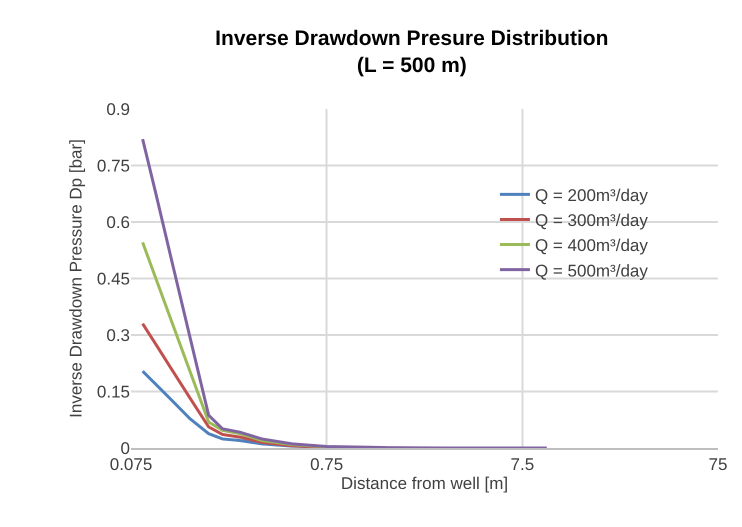 The height and width of the screenshot is (527, 742). Describe the element at coordinates (113, 392) in the screenshot. I see `y-tick-label: 0.15` at that location.